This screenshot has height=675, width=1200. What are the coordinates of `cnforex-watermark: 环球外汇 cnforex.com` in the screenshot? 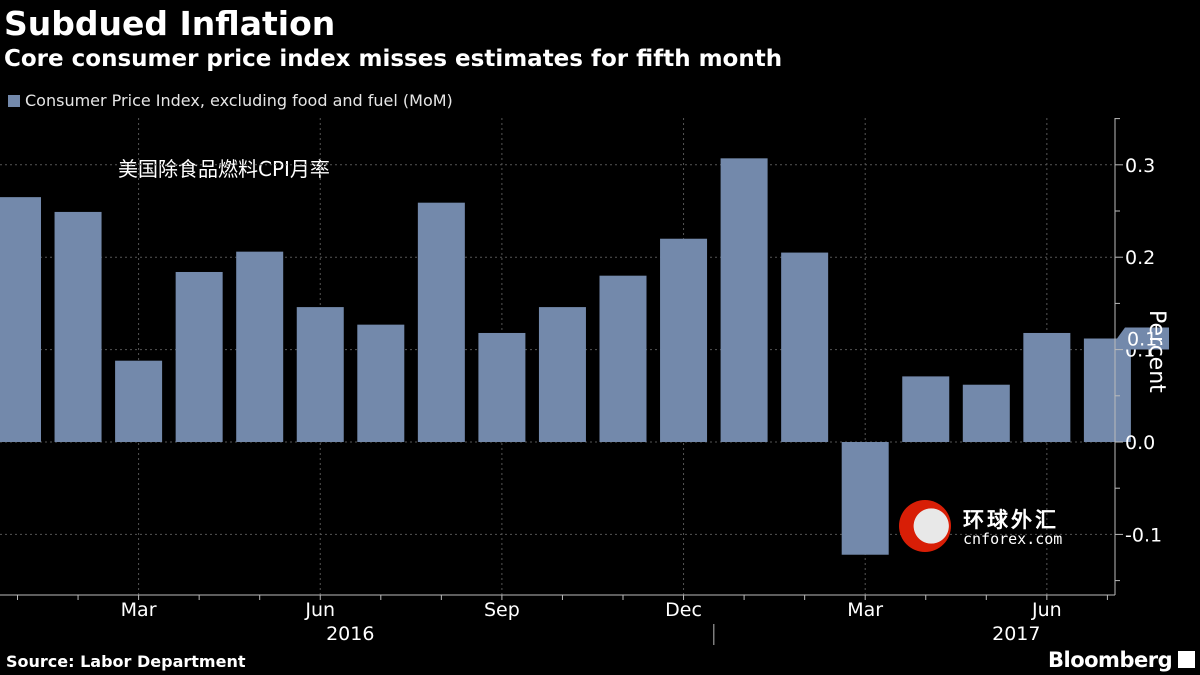 It's located at (992, 526).